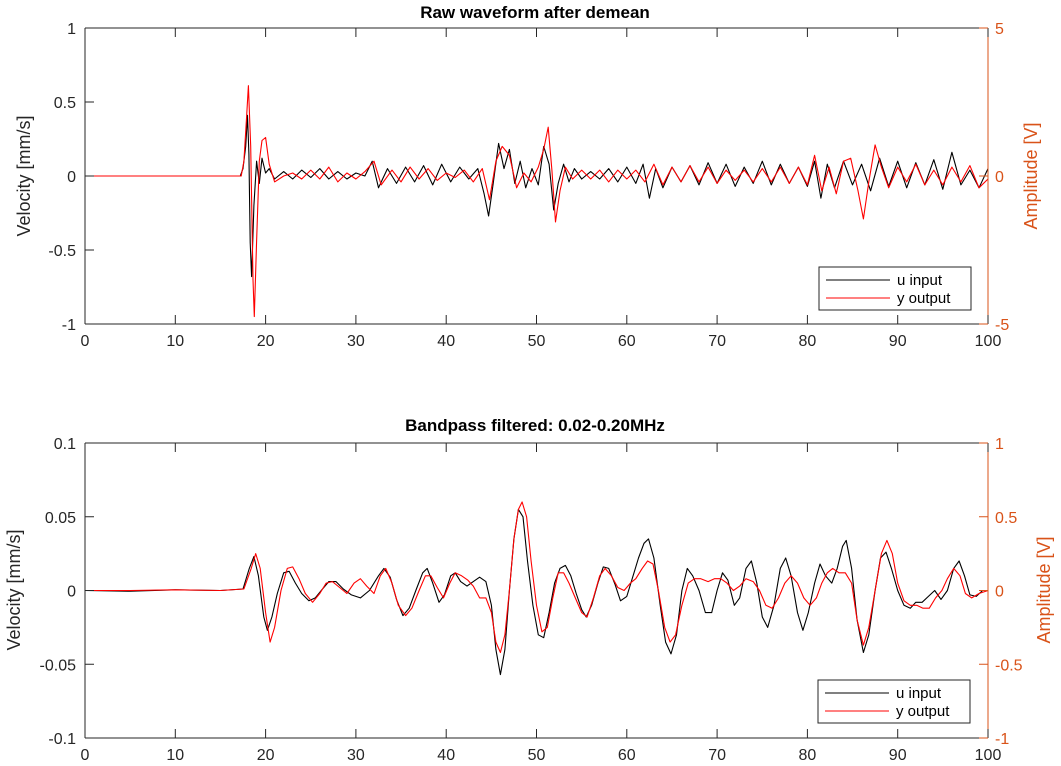 The height and width of the screenshot is (766, 1061). What do you see at coordinates (62, 251) in the screenshot?
I see `y-tick-label: -0.5` at bounding box center [62, 251].